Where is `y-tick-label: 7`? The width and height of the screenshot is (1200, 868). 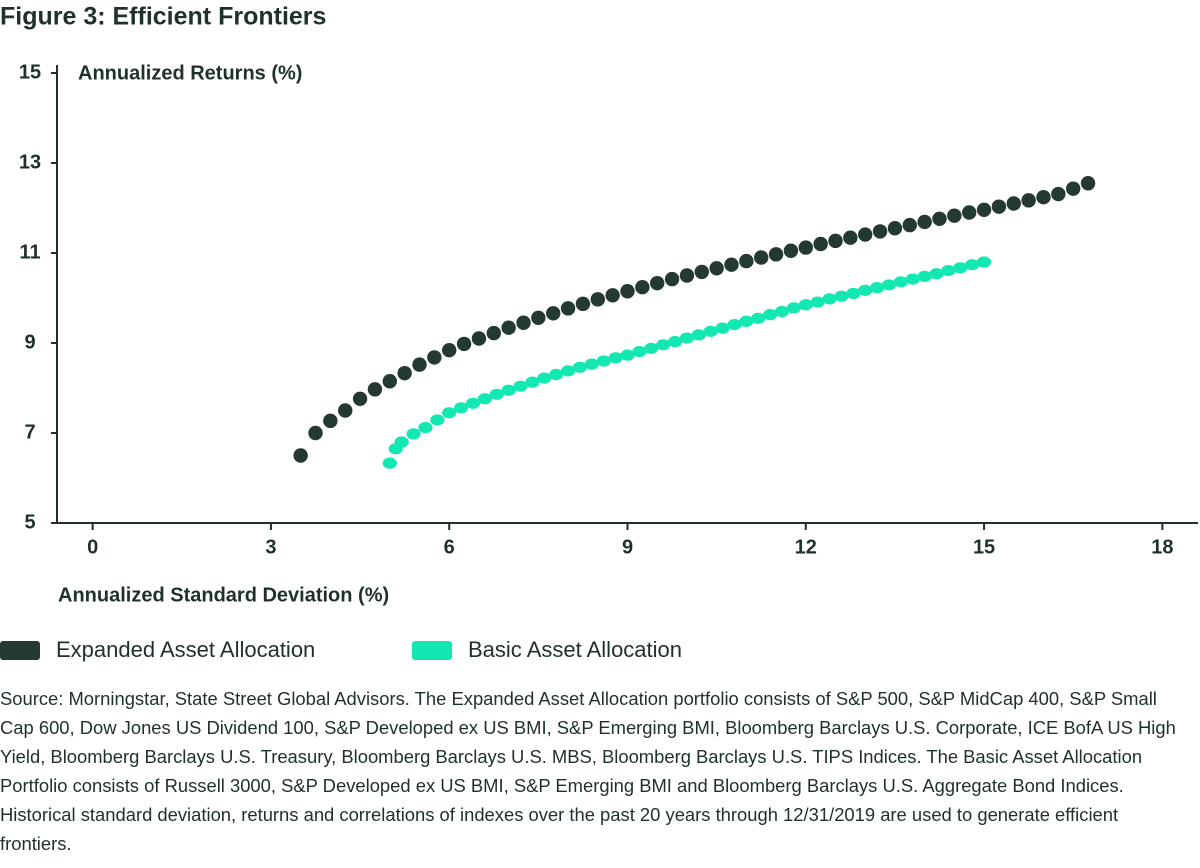 y-tick-label: 7 is located at coordinates (29, 432).